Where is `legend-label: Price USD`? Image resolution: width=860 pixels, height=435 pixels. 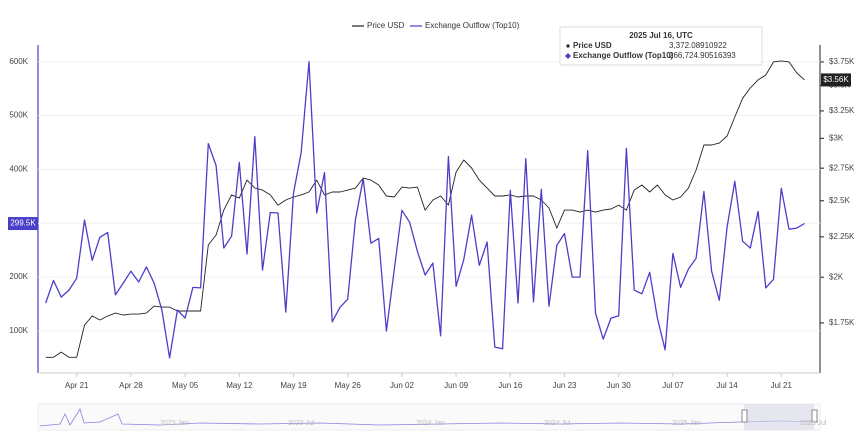
legend-label: Price USD is located at coordinates (386, 25).